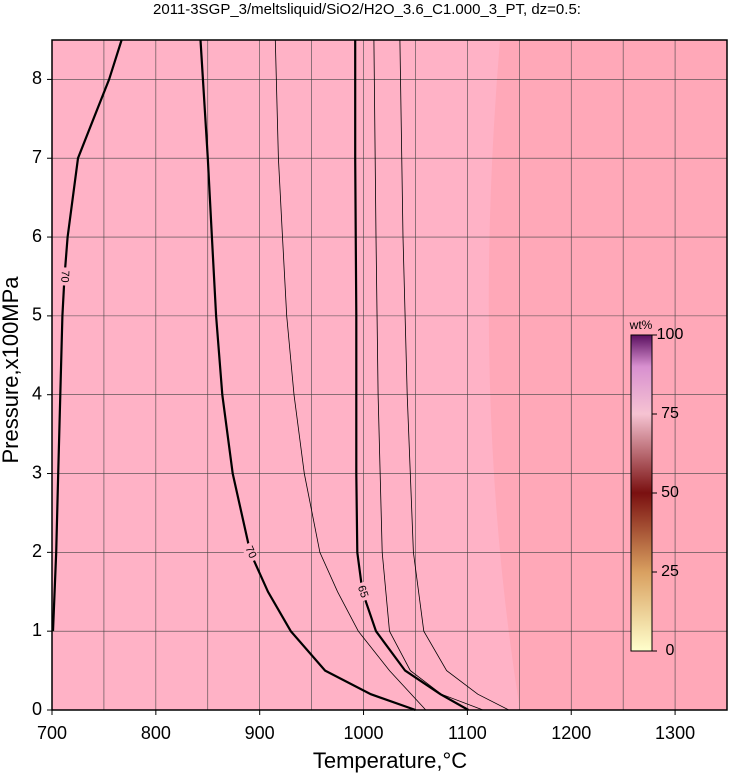  I want to click on y-tick-label: 4, so click(37, 393).